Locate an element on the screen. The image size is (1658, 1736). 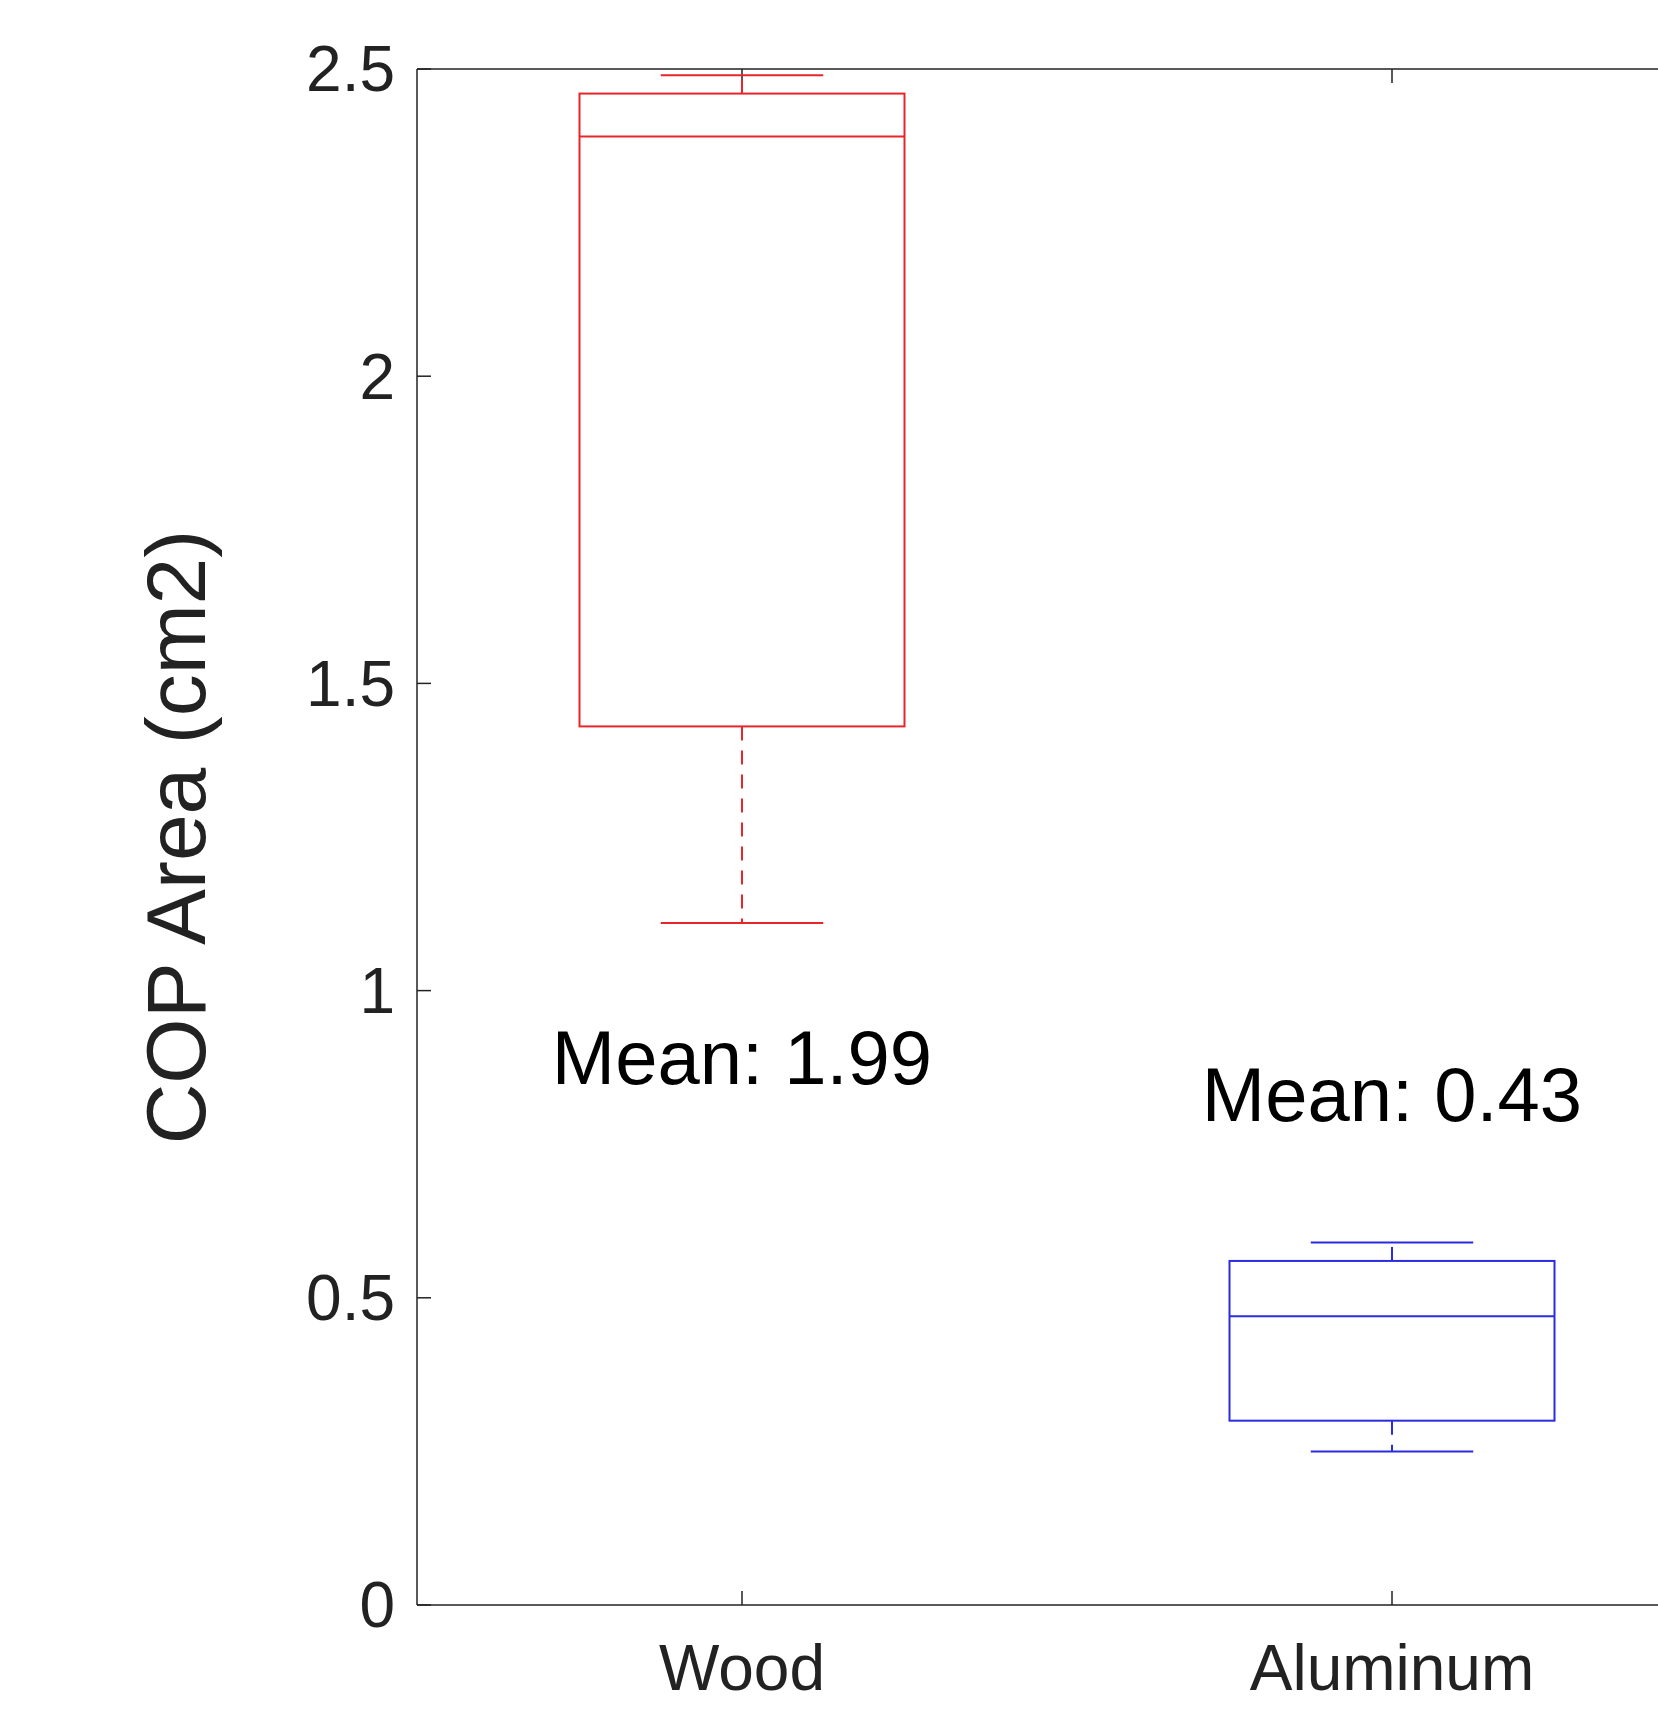
y-axis-title: COP Area (cm2) is located at coordinates (176, 837).